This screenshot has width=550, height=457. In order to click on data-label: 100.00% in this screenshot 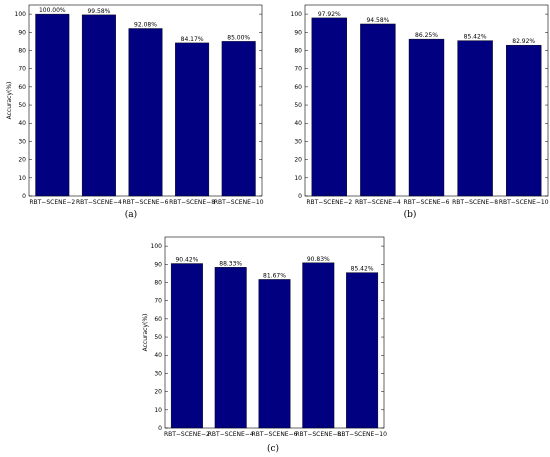, I will do `click(52, 10)`.